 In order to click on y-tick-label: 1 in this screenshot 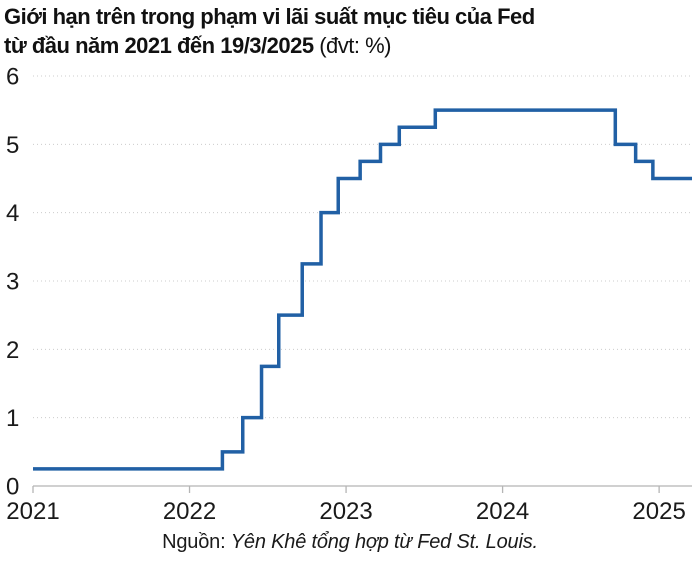, I will do `click(12, 418)`.